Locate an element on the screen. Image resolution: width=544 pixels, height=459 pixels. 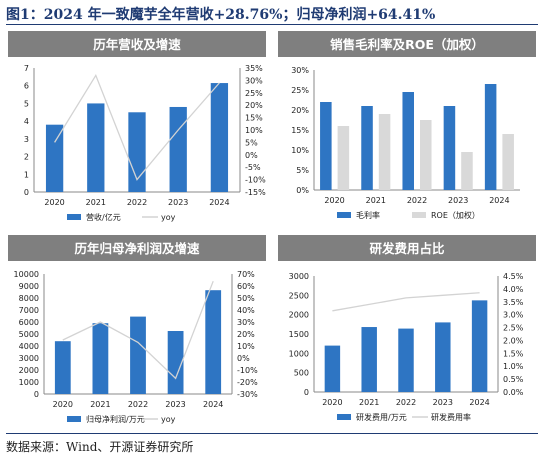
left-axis-tick-label: 9000 is located at coordinates (29, 286).